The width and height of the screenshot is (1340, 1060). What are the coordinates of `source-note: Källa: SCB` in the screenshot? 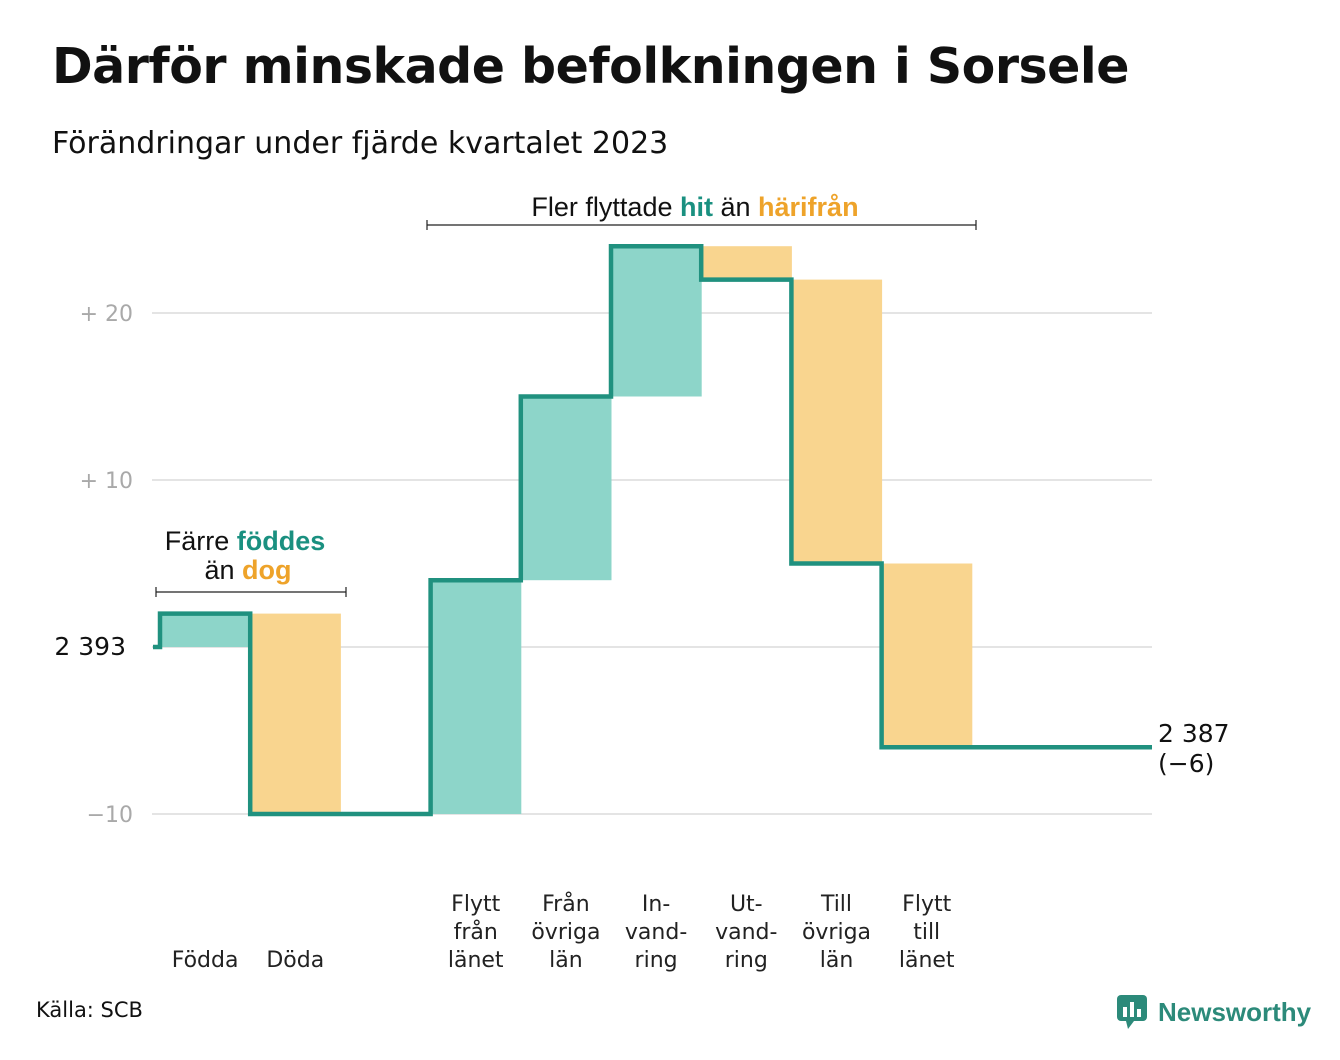 It's located at (89, 1010).